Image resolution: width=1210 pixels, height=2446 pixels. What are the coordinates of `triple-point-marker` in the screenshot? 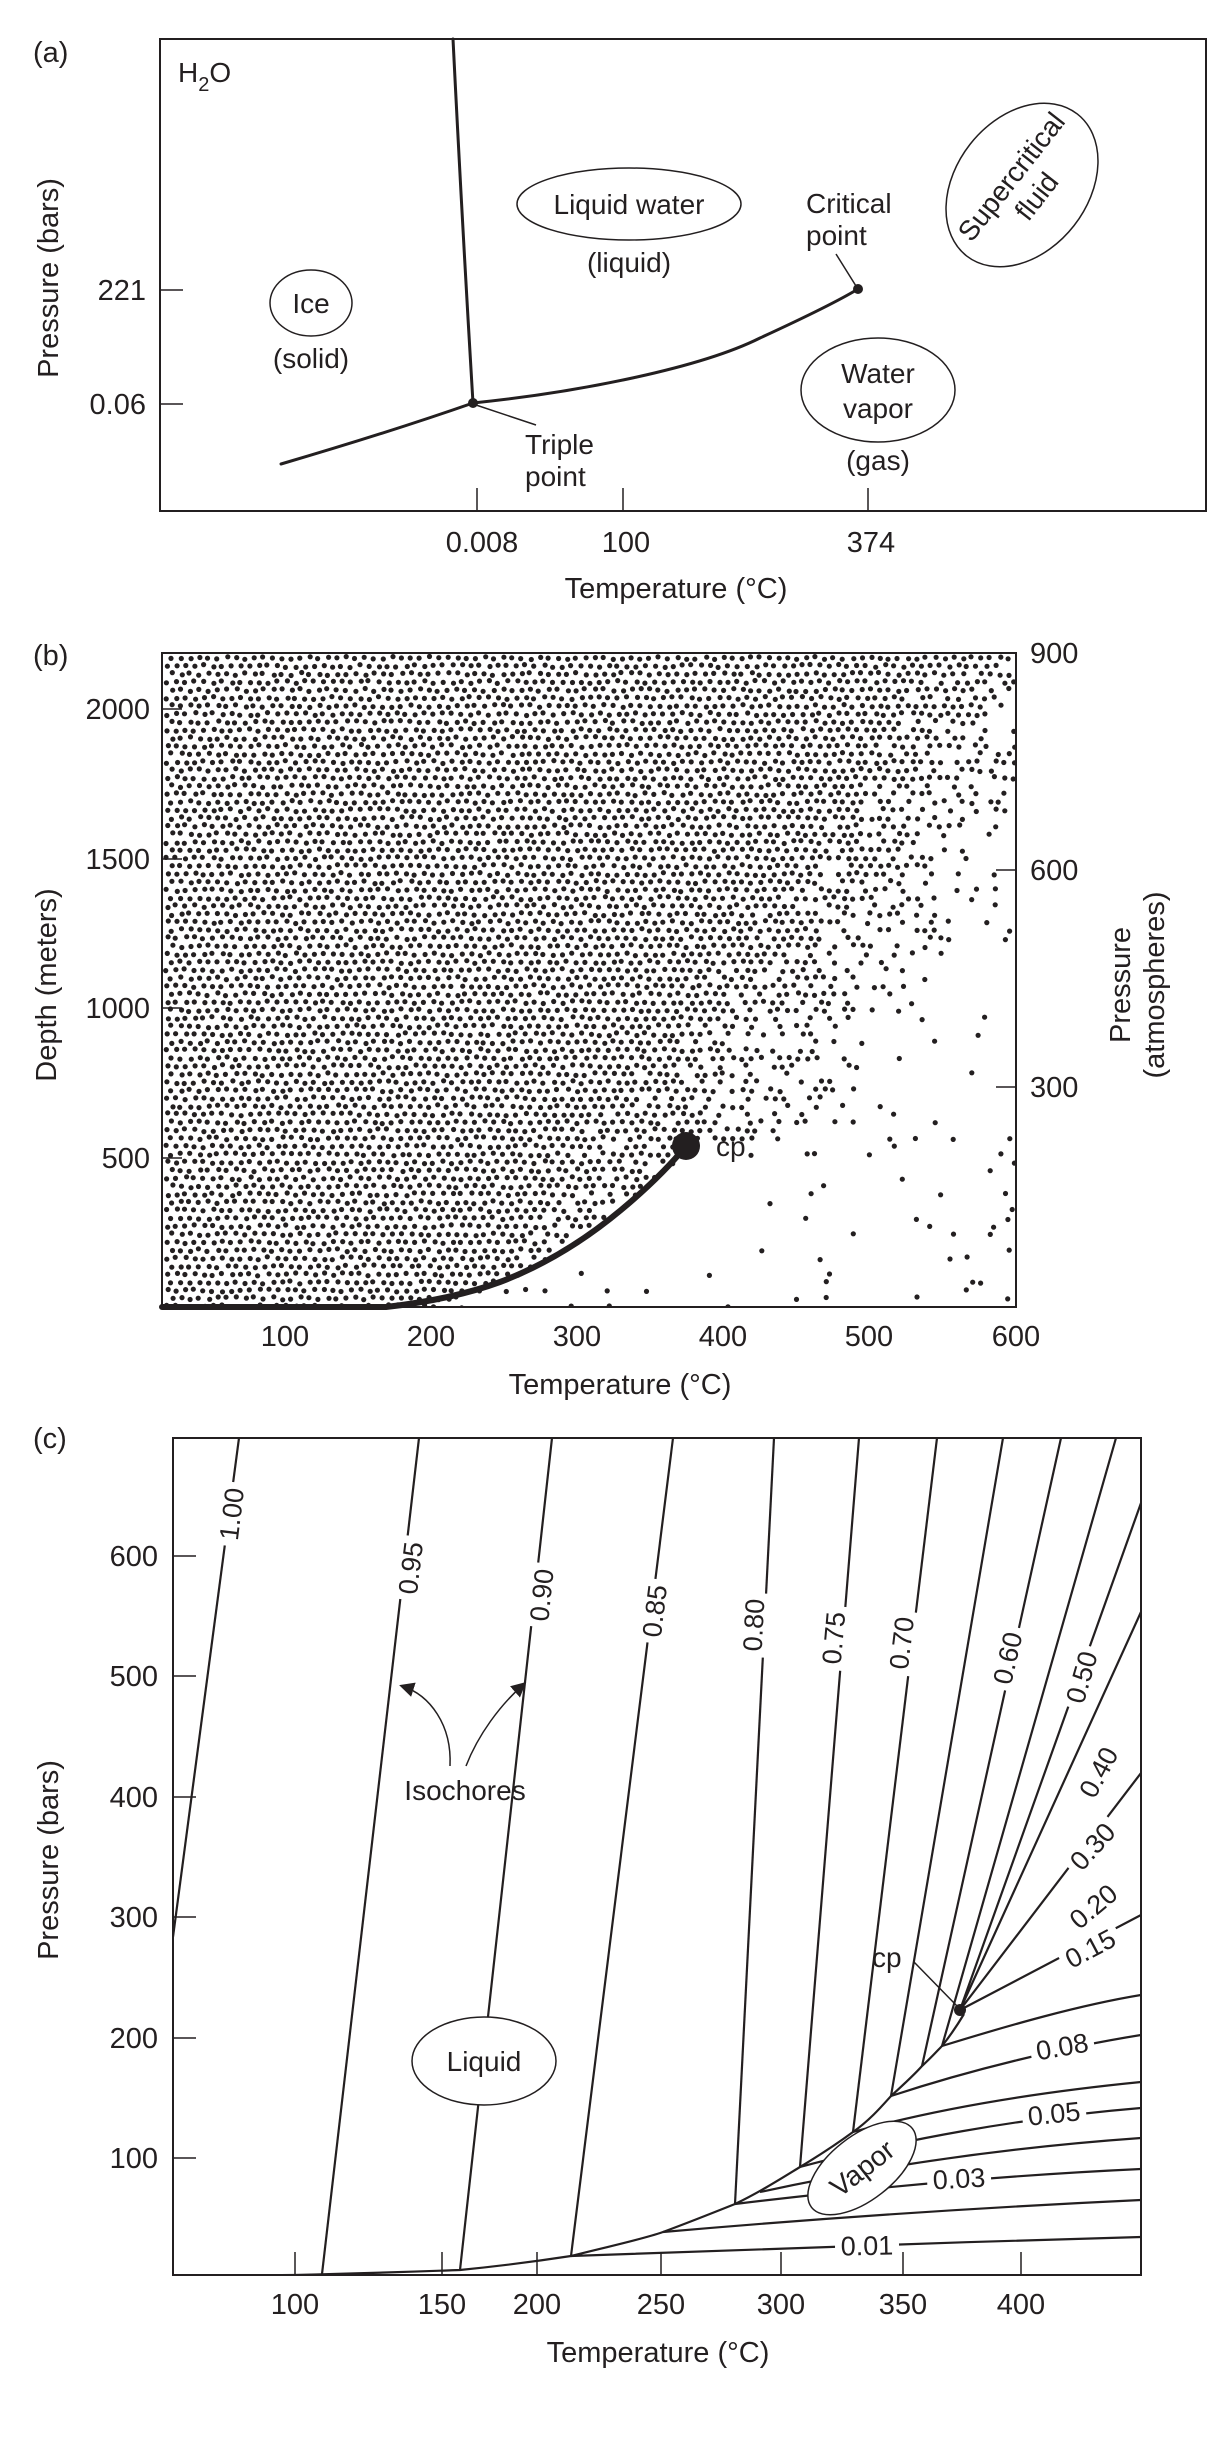 It's located at (473, 403).